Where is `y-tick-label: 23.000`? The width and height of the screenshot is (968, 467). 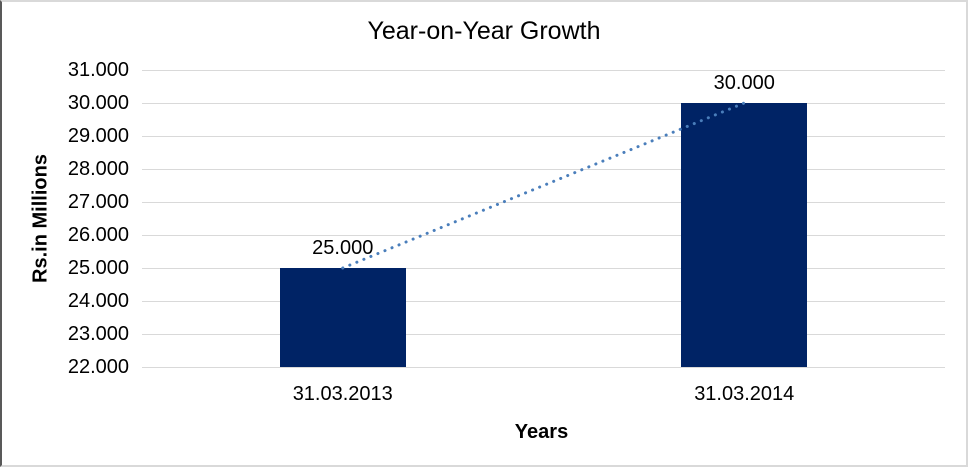
y-tick-label: 23.000 is located at coordinates (98, 334).